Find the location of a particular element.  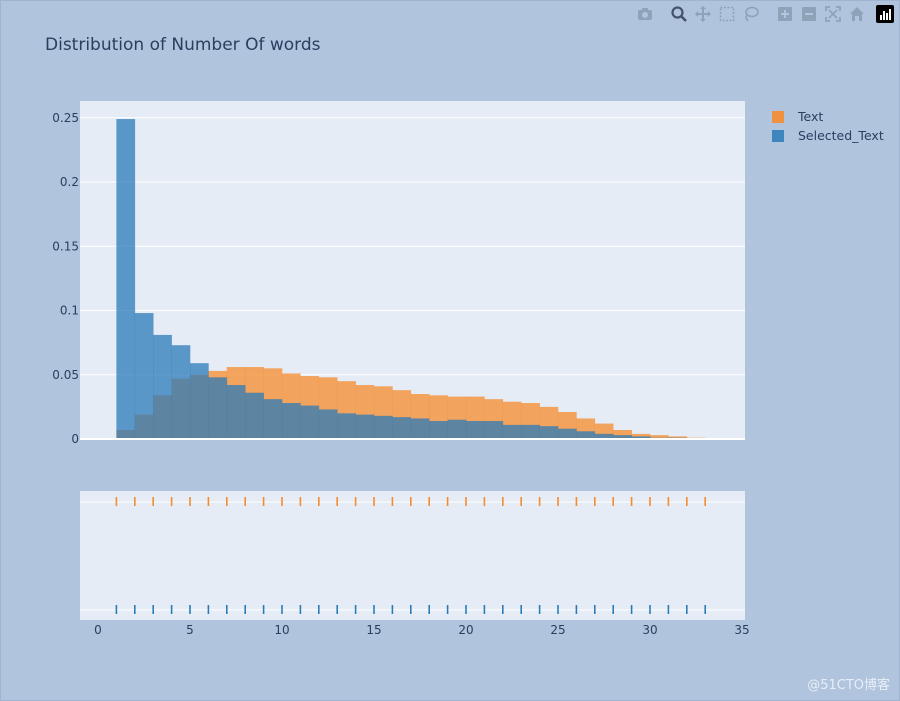

y-tick-label: 0.05 is located at coordinates (65, 375).